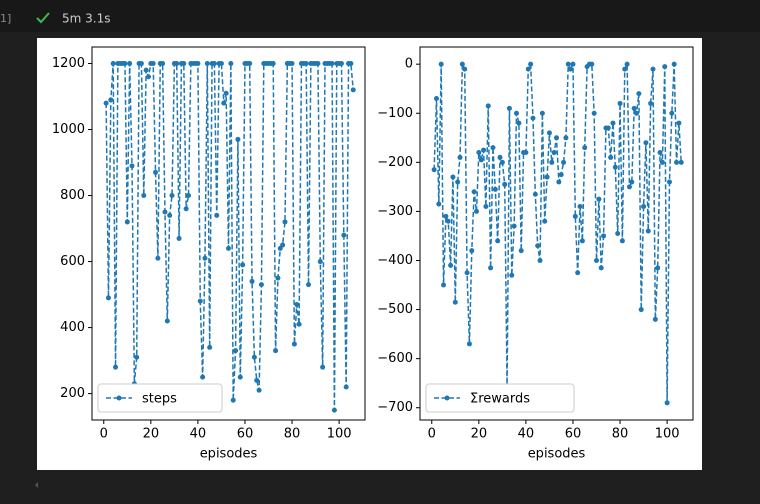 The width and height of the screenshot is (760, 504). Describe the element at coordinates (72, 327) in the screenshot. I see `y-tick-label: 400` at that location.